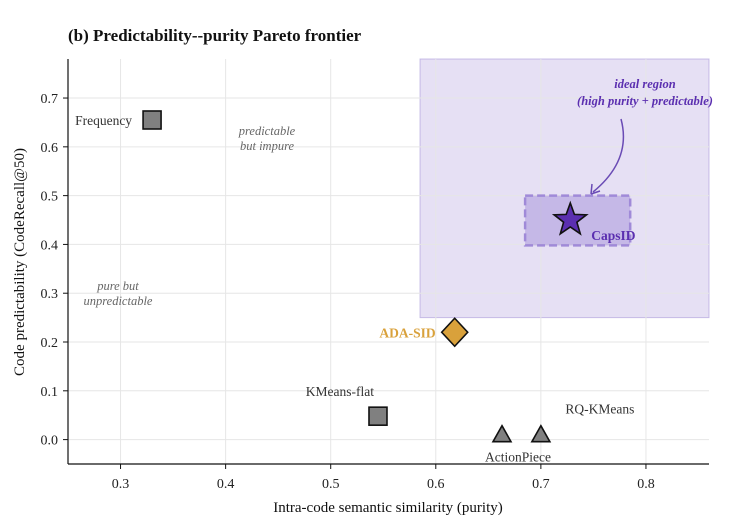 The width and height of the screenshot is (740, 520). I want to click on kmeans-flat-marker, so click(378, 416).